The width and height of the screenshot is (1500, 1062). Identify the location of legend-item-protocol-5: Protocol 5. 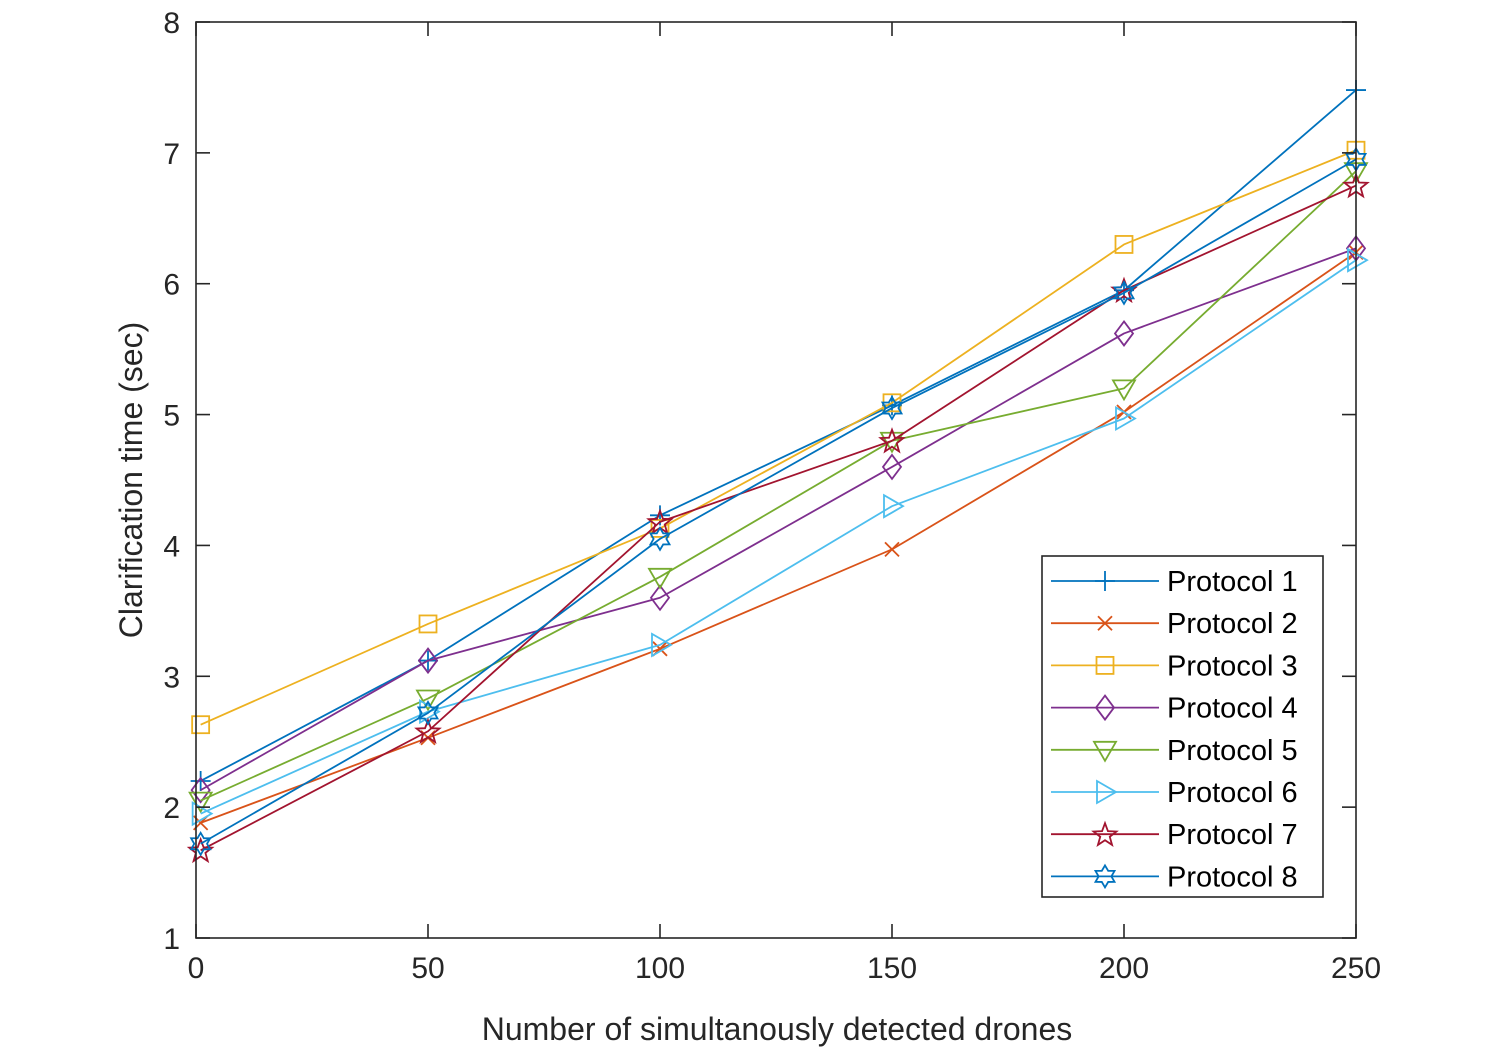
(1174, 751).